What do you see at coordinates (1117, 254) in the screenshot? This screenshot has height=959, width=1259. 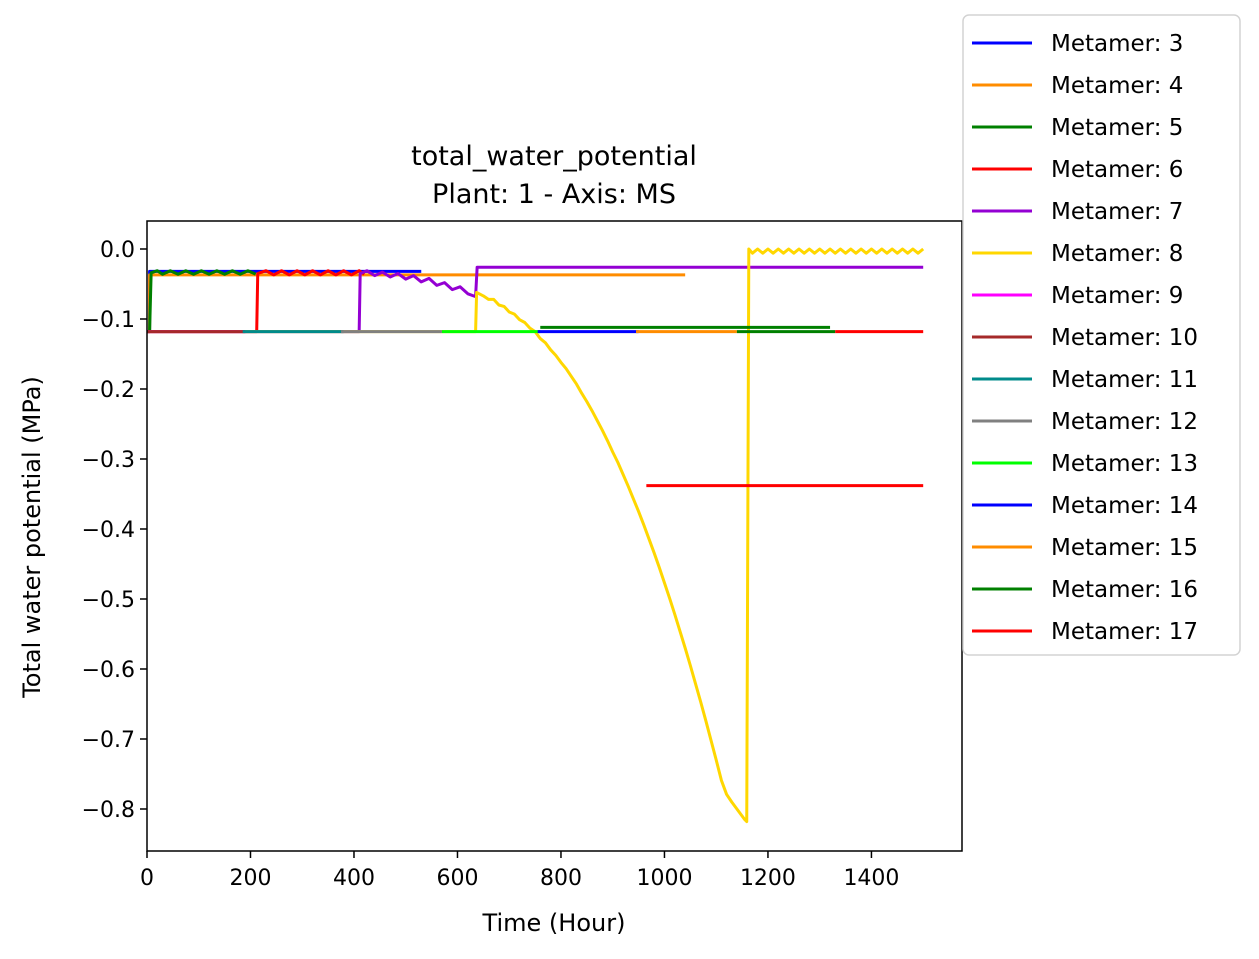 I see `legend-label: Metamer: 8` at bounding box center [1117, 254].